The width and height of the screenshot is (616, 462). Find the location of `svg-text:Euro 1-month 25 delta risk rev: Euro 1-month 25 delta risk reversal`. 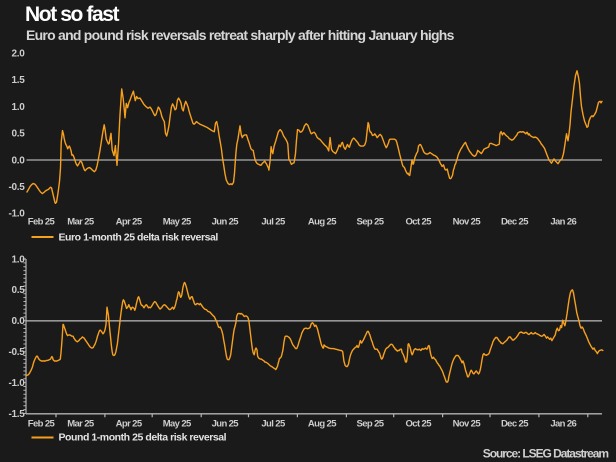

svg-text:Euro 1-month 25 delta risk rev: Euro 1-month 25 delta risk reversal is located at coordinates (139, 238).